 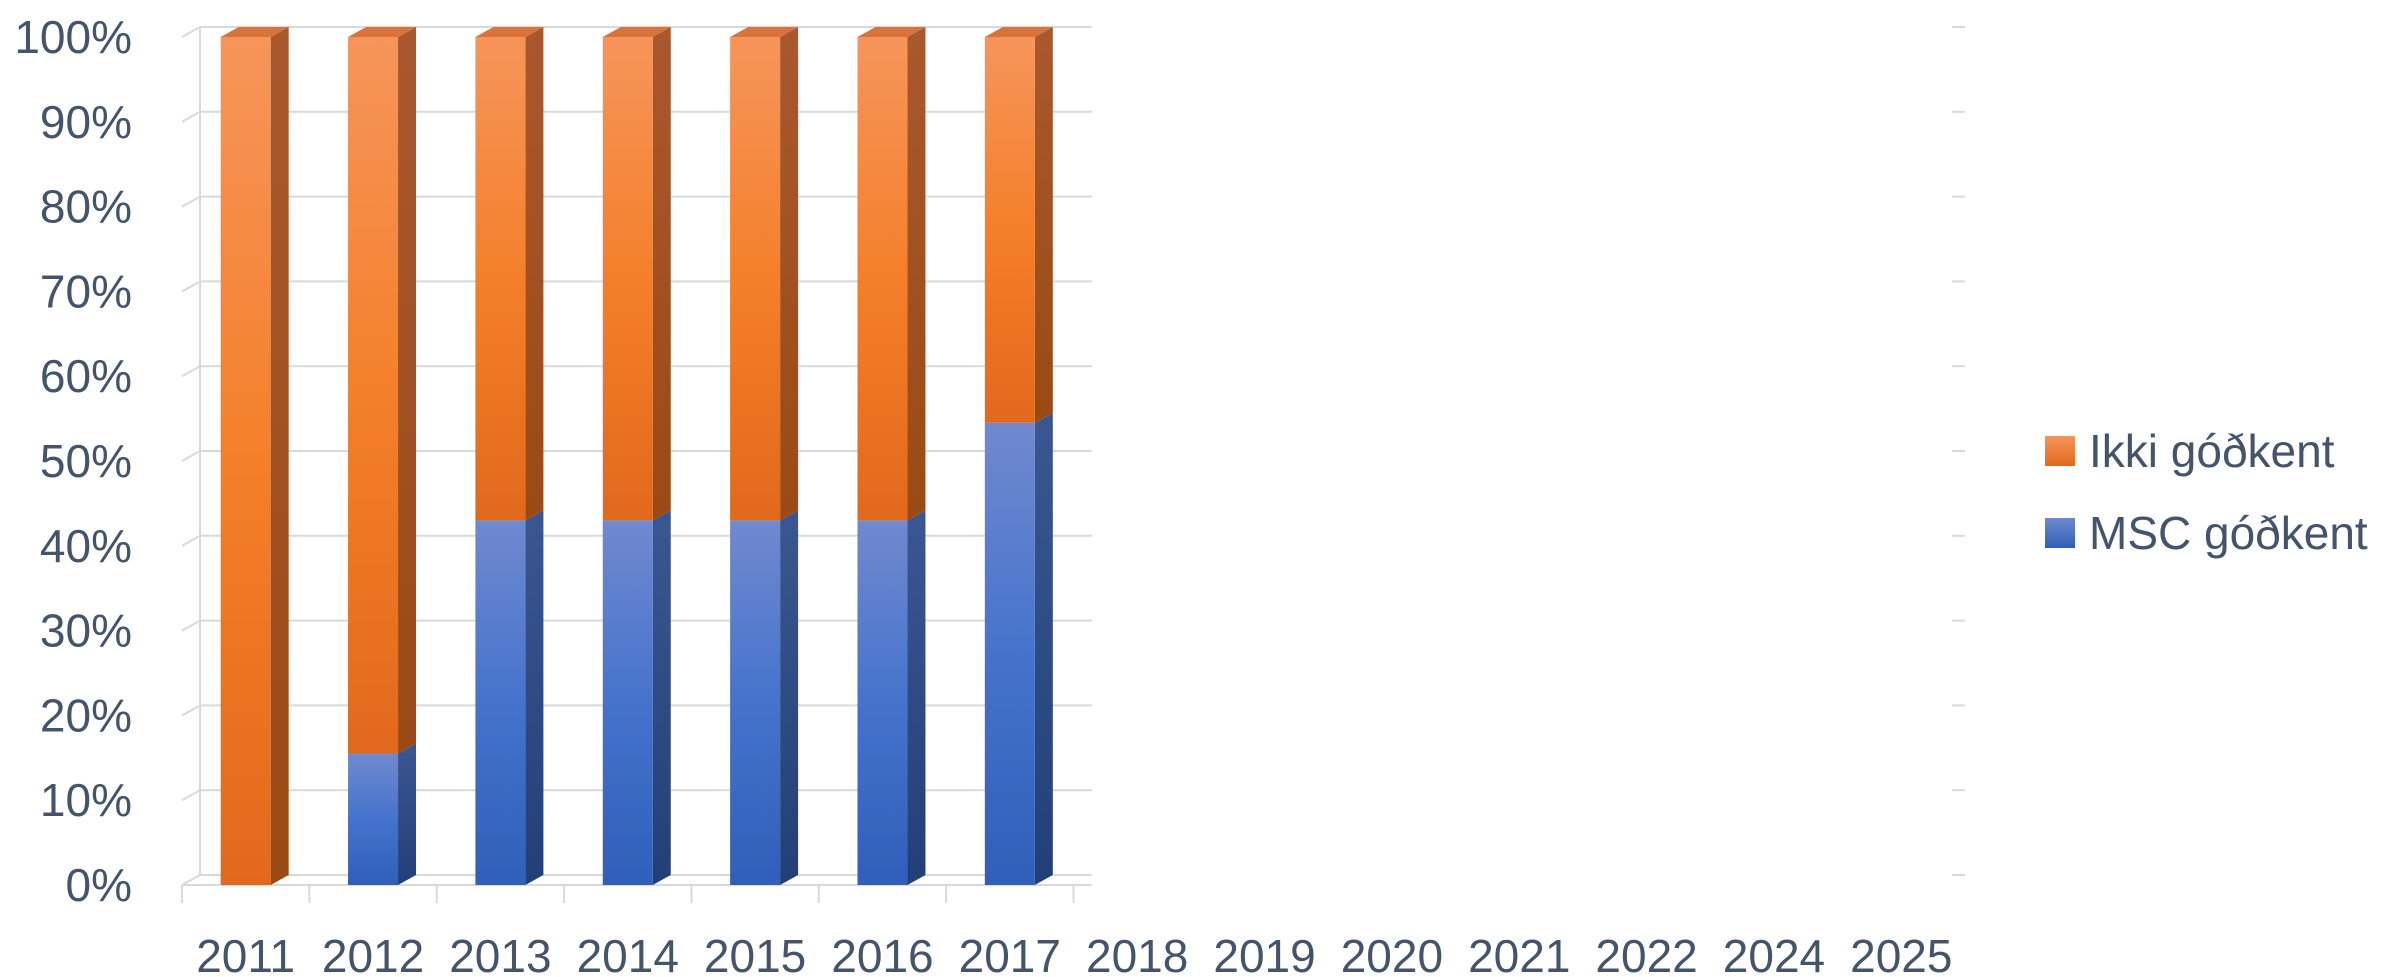 I want to click on x-tick-label: 2020, so click(x=1392, y=953).